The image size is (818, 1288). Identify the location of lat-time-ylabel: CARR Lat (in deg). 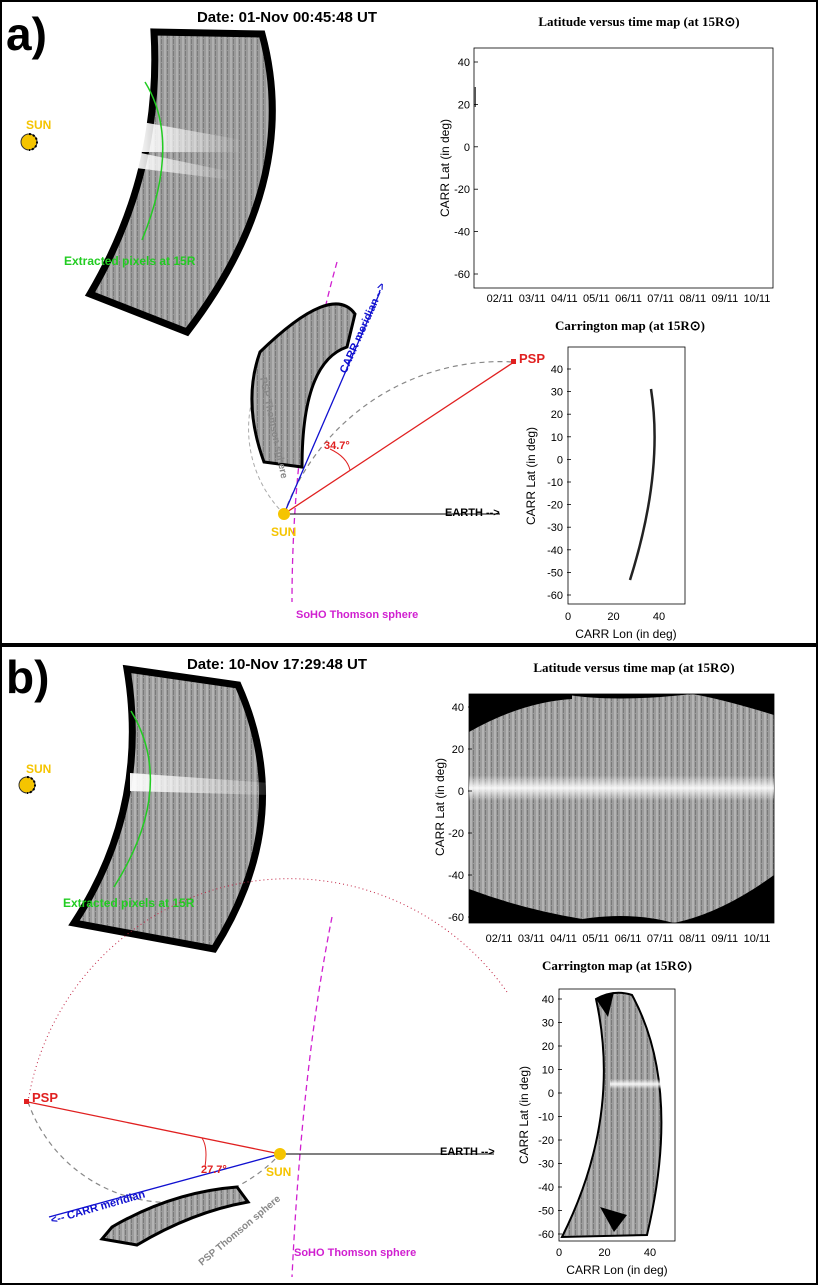
(445, 168).